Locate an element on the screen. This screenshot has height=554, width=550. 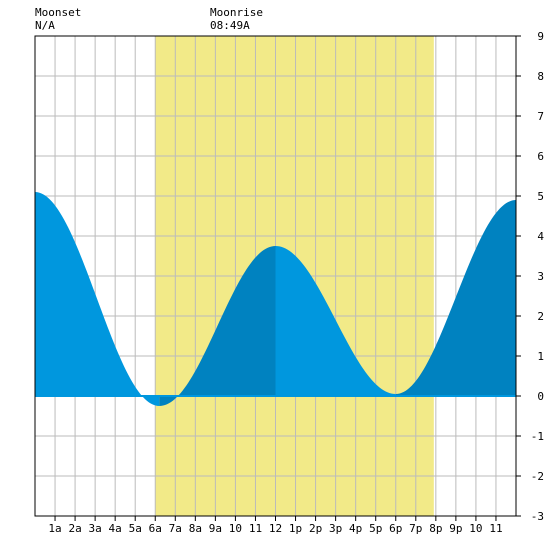
x-tick-label: 1a is located at coordinates (54, 528).